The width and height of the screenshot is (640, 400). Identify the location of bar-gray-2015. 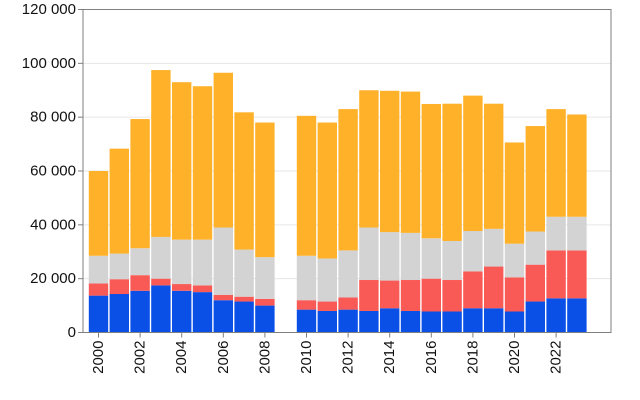
(410, 256).